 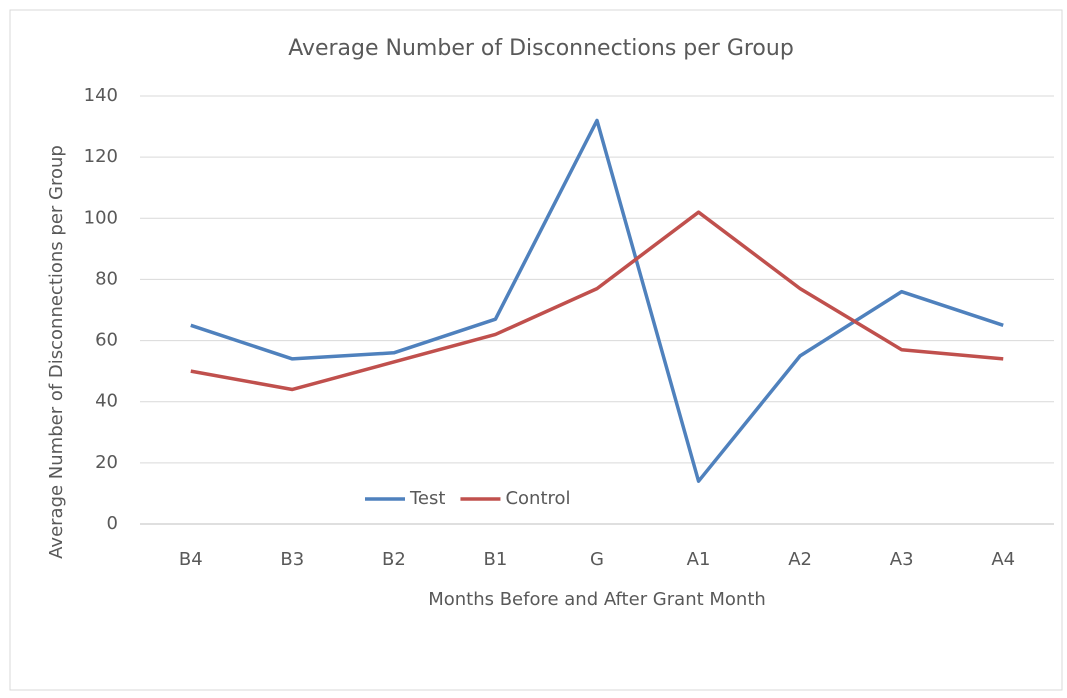 What do you see at coordinates (699, 559) in the screenshot?
I see `x-tick-label: A1` at bounding box center [699, 559].